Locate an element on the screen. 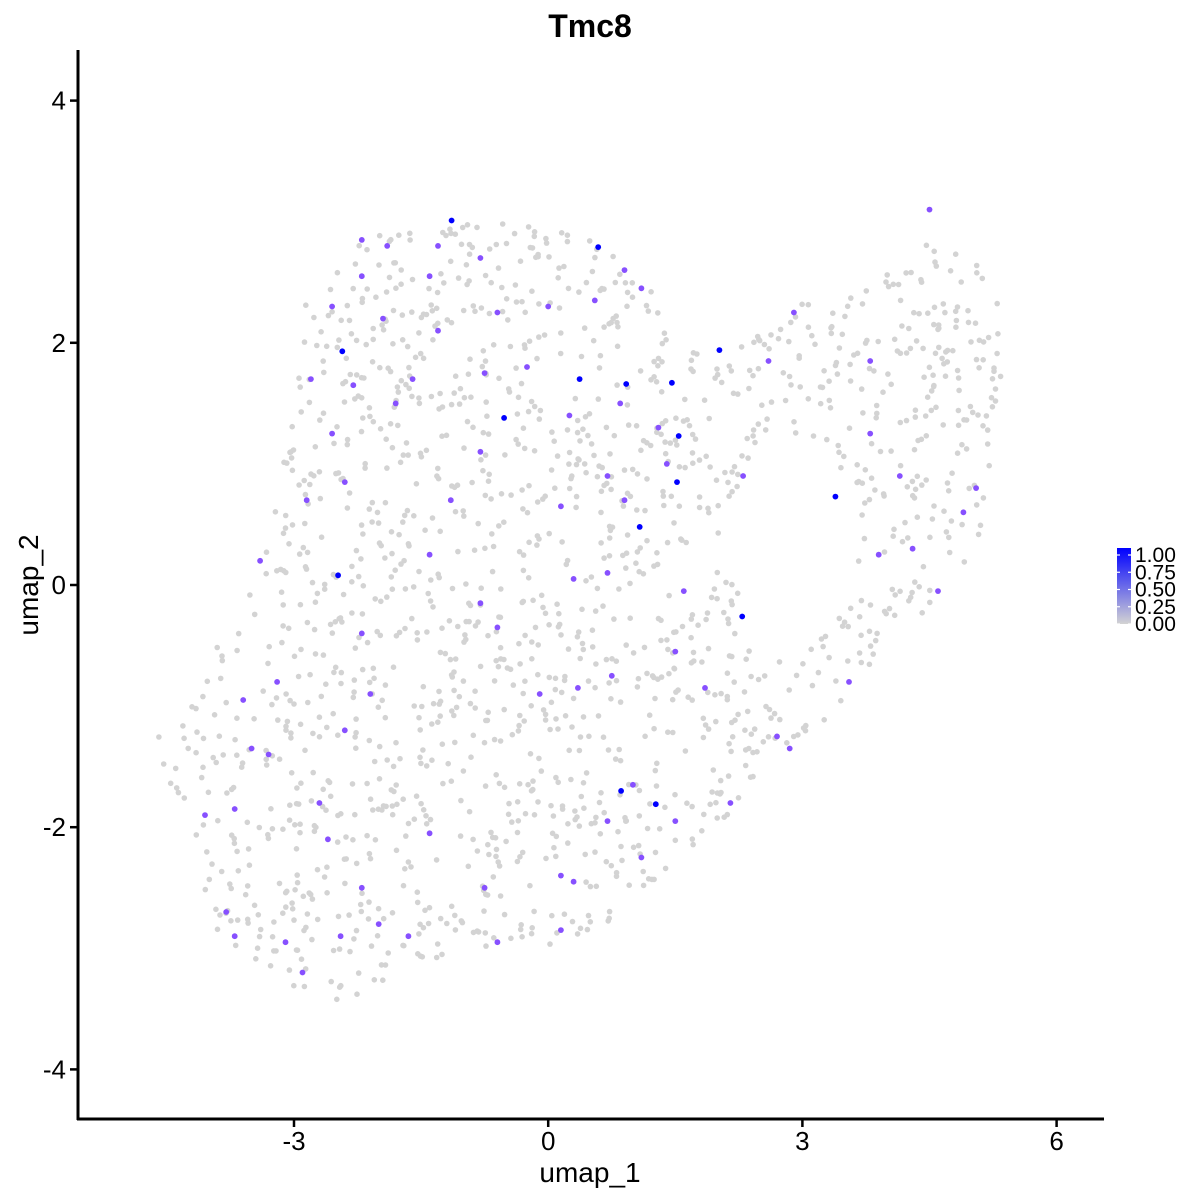 The height and width of the screenshot is (1200, 1200). legend-label: 0.00 is located at coordinates (1155, 624).